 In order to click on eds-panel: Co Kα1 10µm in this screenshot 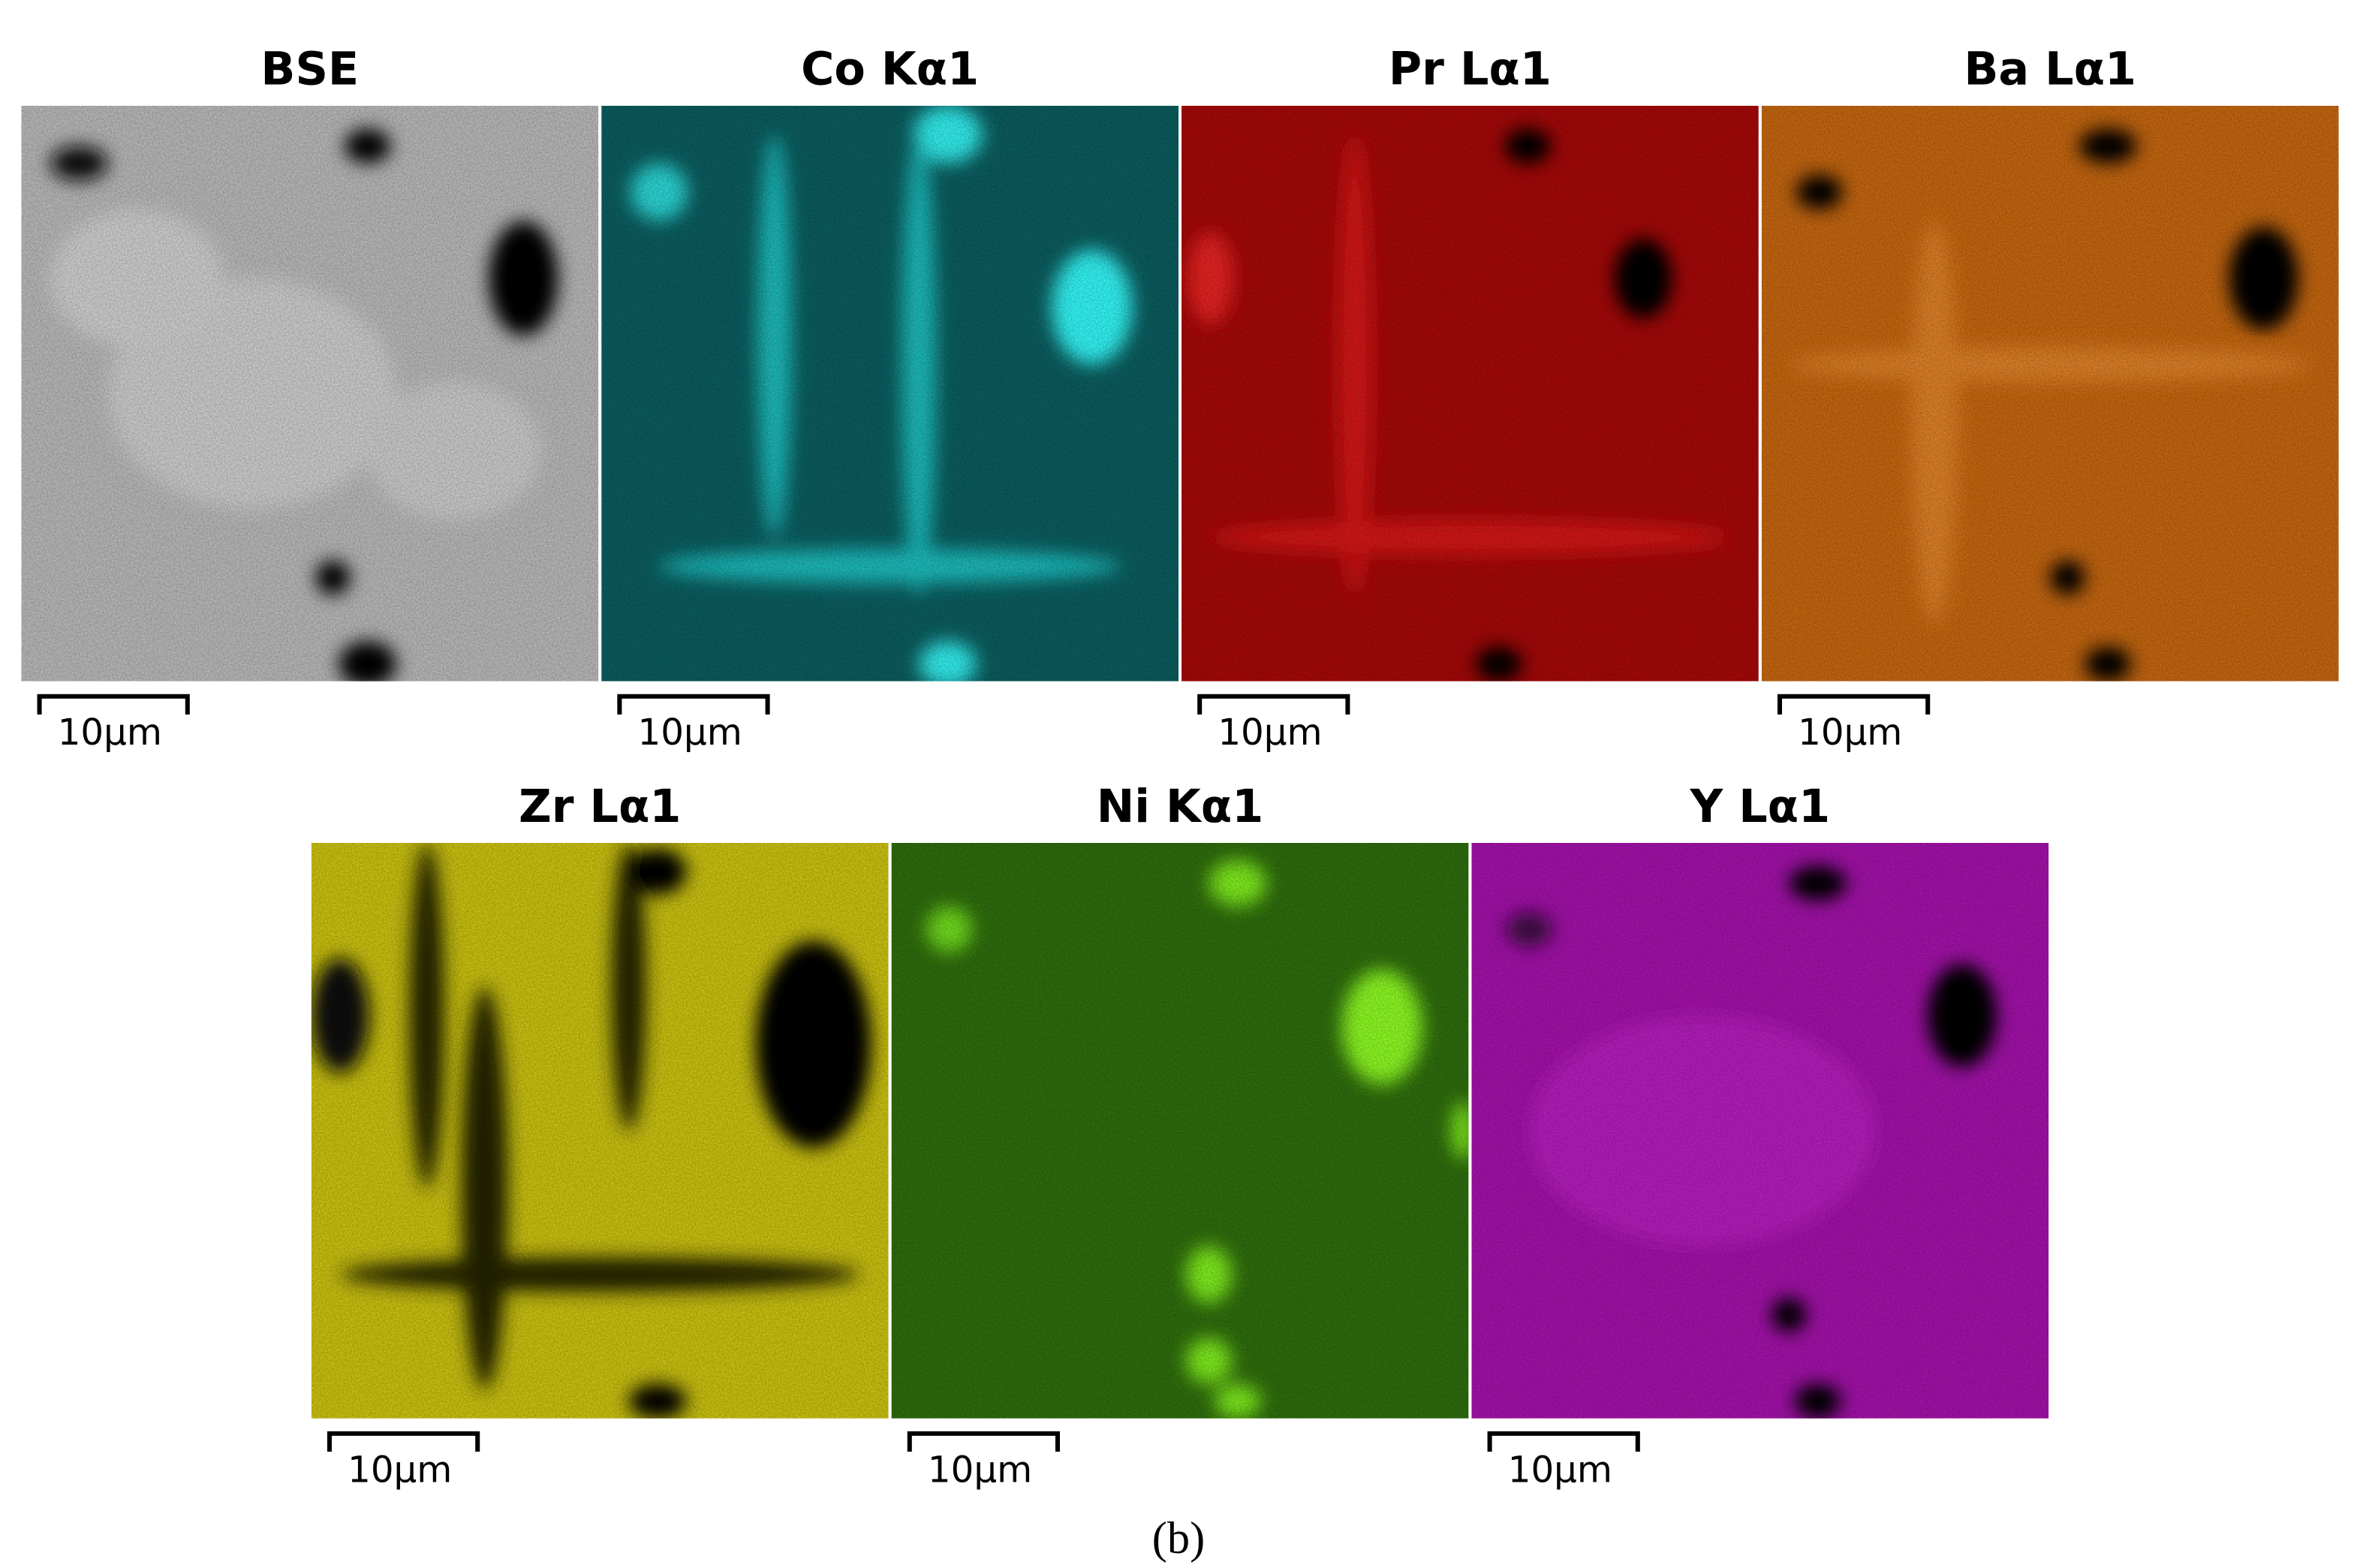, I will do `click(889, 399)`.